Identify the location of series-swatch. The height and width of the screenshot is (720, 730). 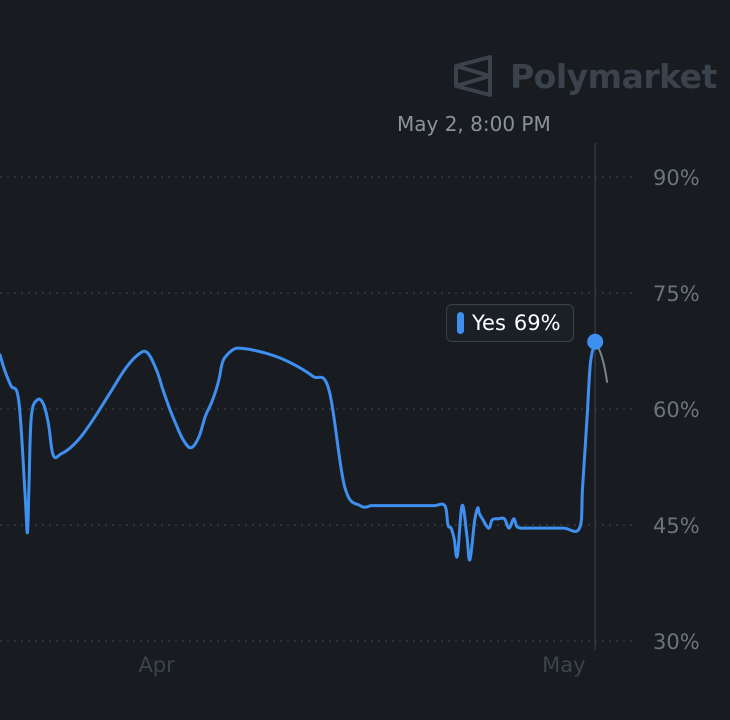
(460, 323).